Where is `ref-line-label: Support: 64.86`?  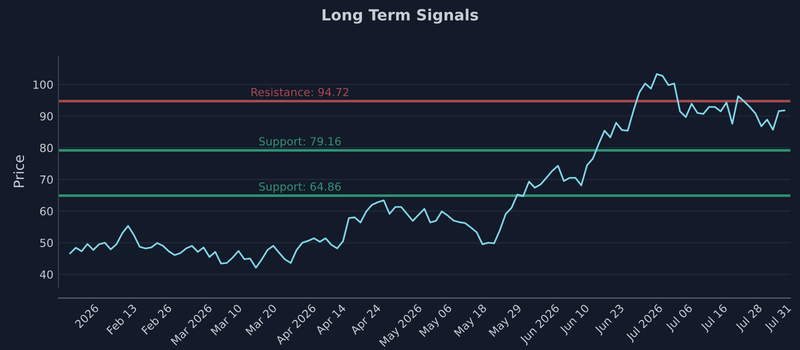
ref-line-label: Support: 64.86 is located at coordinates (300, 187).